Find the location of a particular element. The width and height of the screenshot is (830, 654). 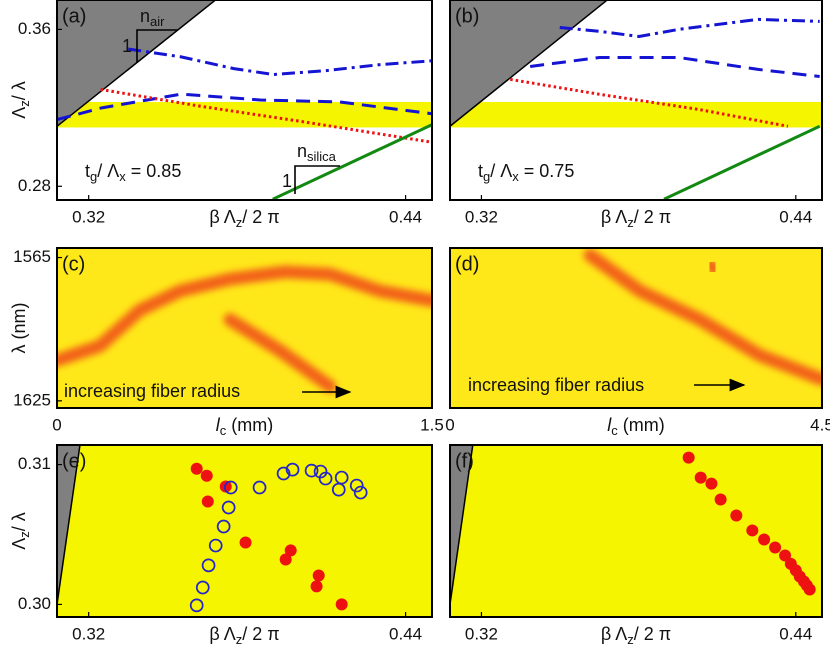

annotation-part: increasing fiber radius is located at coordinates (556, 385).